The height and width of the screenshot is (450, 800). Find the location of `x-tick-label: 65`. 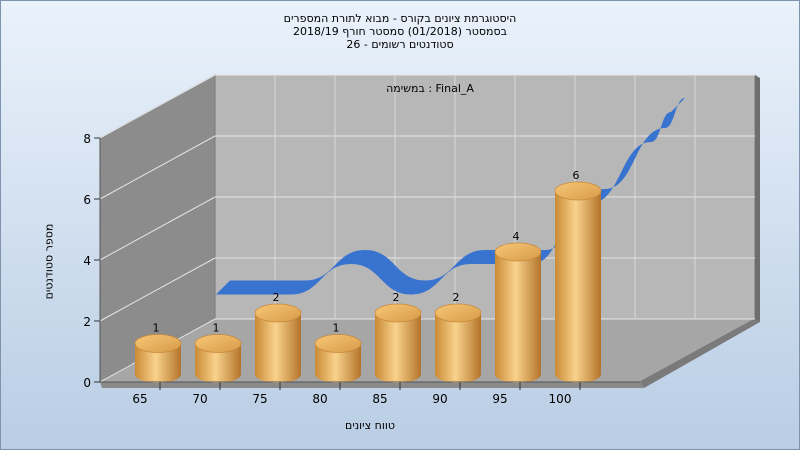

x-tick-label: 65 is located at coordinates (139, 399).